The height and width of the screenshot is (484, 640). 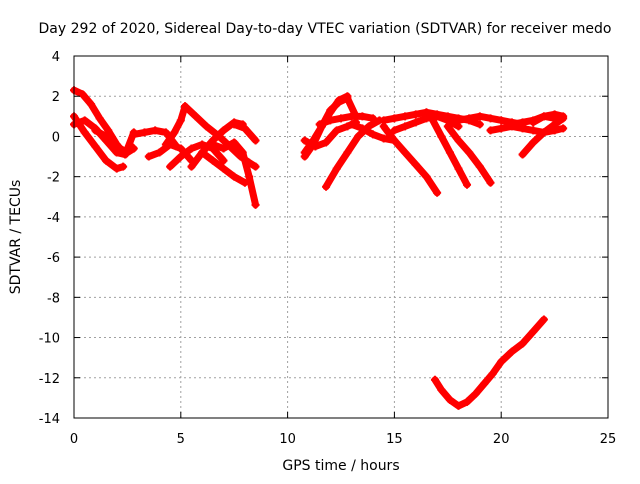 What do you see at coordinates (53, 258) in the screenshot?
I see `y-tick-label: -6` at bounding box center [53, 258].